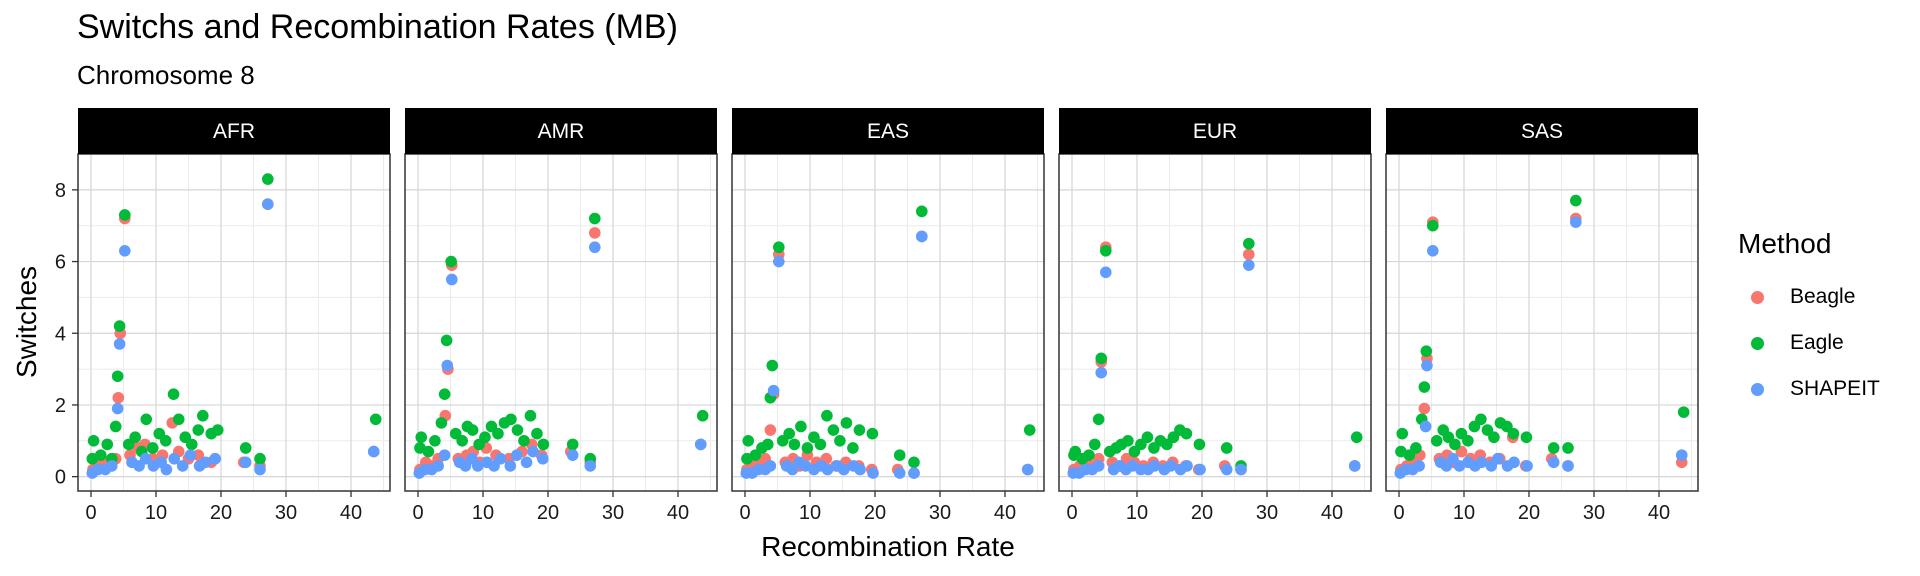  Describe the element at coordinates (1215, 131) in the screenshot. I see `facet-strip-label: EUR` at that location.